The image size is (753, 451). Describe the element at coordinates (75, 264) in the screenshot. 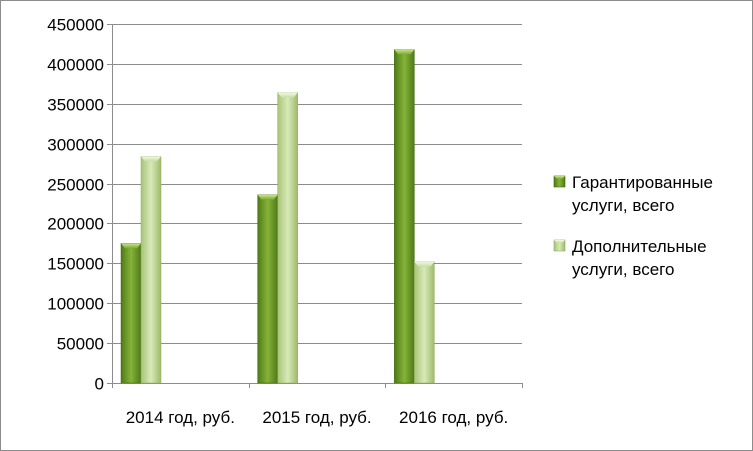

I see `y-tick-label: 150000` at that location.